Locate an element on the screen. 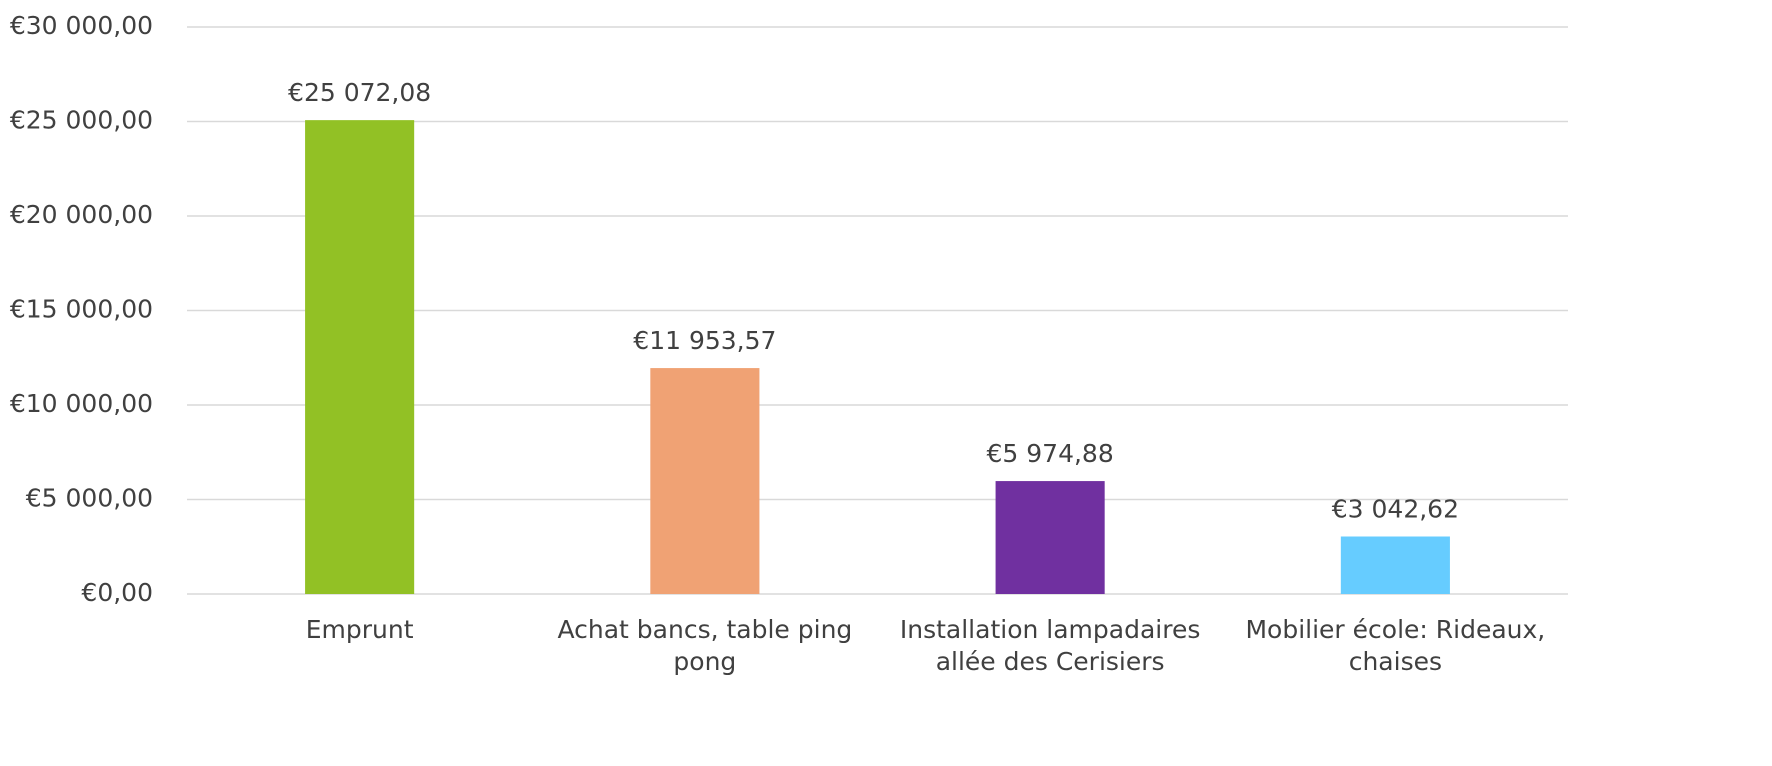  y-tick-label: €0,00 is located at coordinates (117, 592).